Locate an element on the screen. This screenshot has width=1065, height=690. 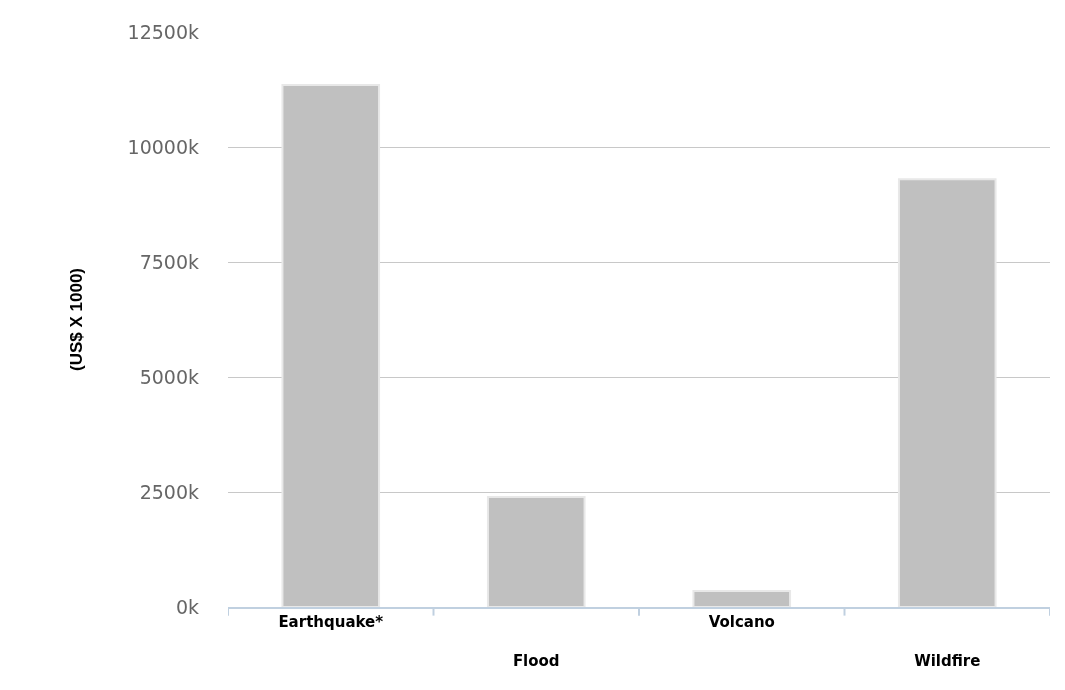
y-tick-label: 5000k is located at coordinates (169, 376).